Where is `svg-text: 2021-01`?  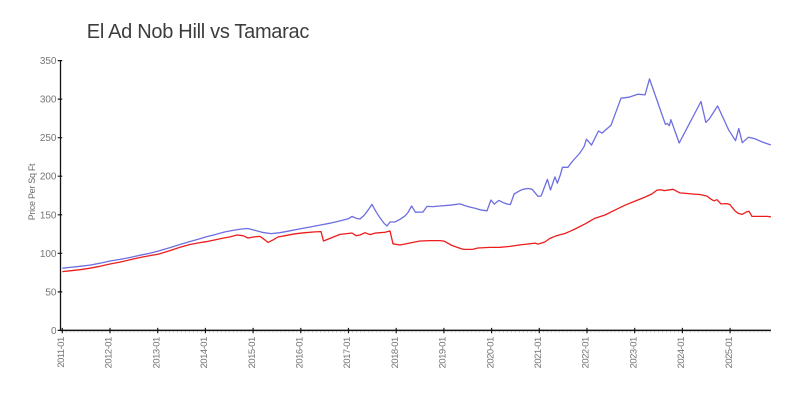 svg-text: 2021-01 is located at coordinates (538, 352).